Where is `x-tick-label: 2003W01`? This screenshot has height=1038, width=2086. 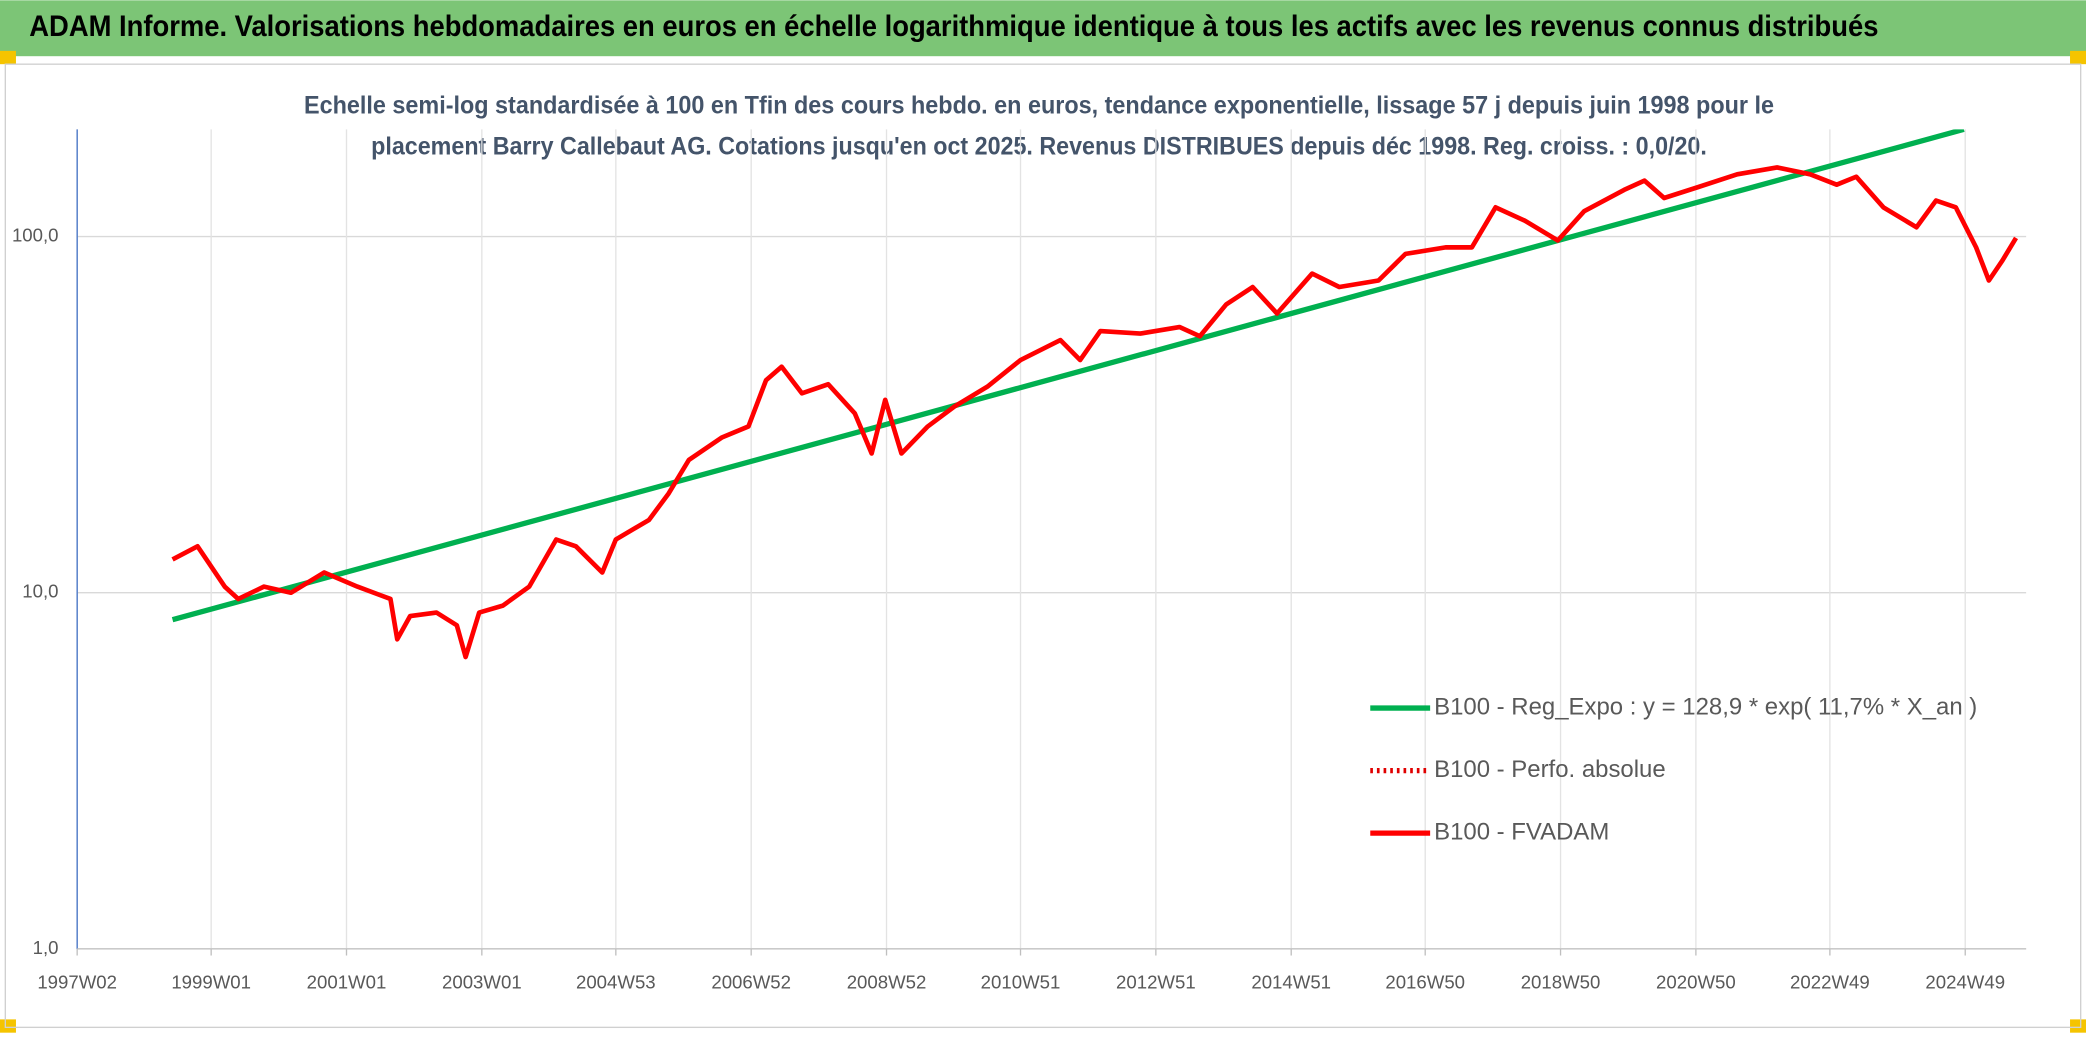
x-tick-label: 2003W01 is located at coordinates (482, 981).